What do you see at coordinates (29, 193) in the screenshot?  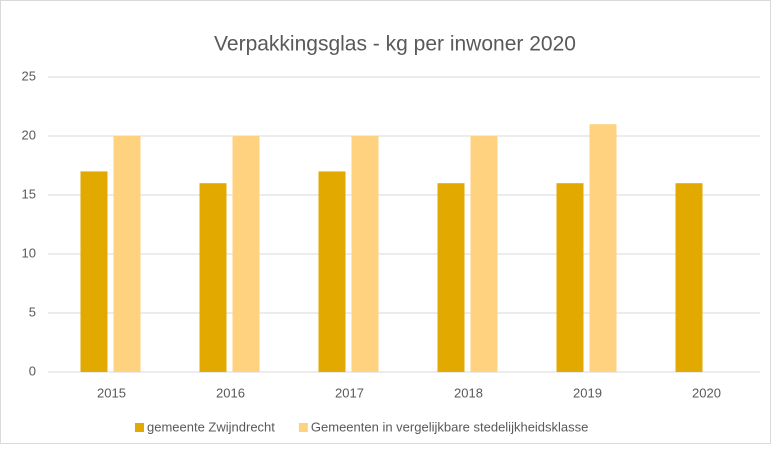 I see `y-tick-label: 15` at bounding box center [29, 193].